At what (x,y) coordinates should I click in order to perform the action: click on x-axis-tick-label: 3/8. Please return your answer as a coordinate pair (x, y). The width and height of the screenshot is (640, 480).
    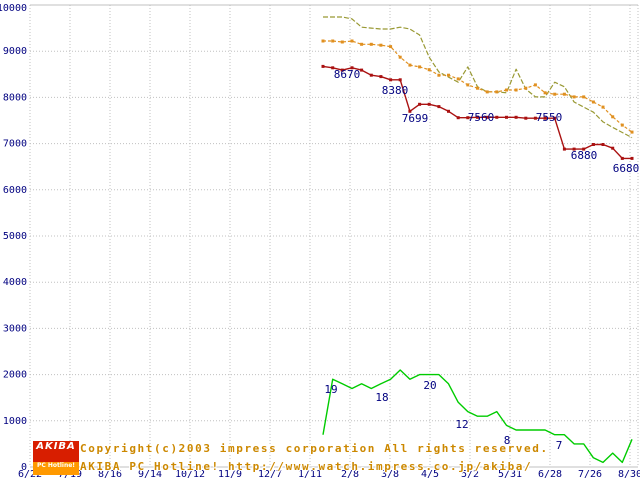
    Looking at the image, I should click on (390, 474).